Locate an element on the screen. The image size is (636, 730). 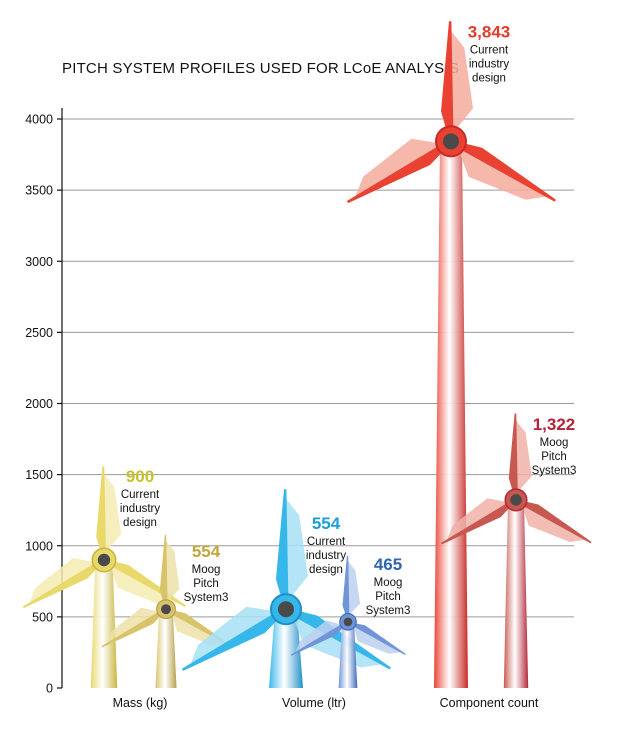
y-tick-label: 0 is located at coordinates (49, 689).